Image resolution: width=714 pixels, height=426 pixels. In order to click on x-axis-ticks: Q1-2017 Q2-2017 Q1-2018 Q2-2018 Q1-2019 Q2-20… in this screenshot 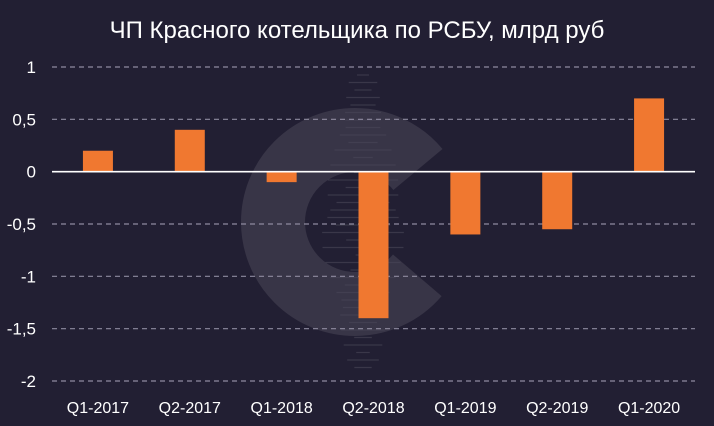, I will do `click(374, 408)`.